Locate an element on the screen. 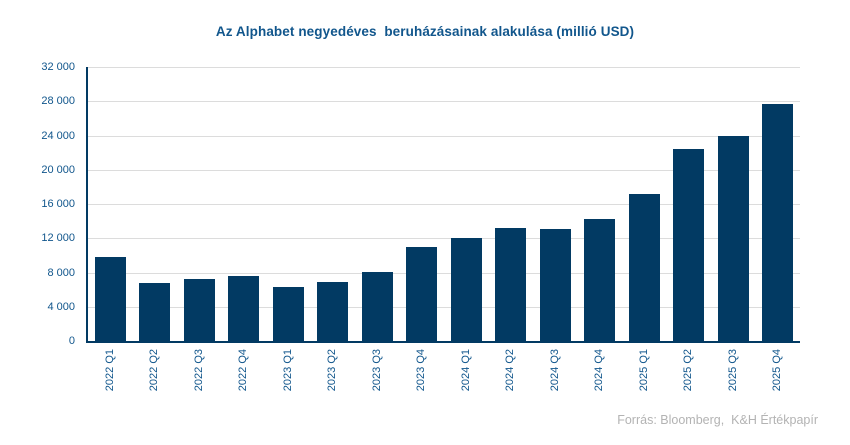 This screenshot has height=445, width=850. y-tick-label: 0 is located at coordinates (71, 341).